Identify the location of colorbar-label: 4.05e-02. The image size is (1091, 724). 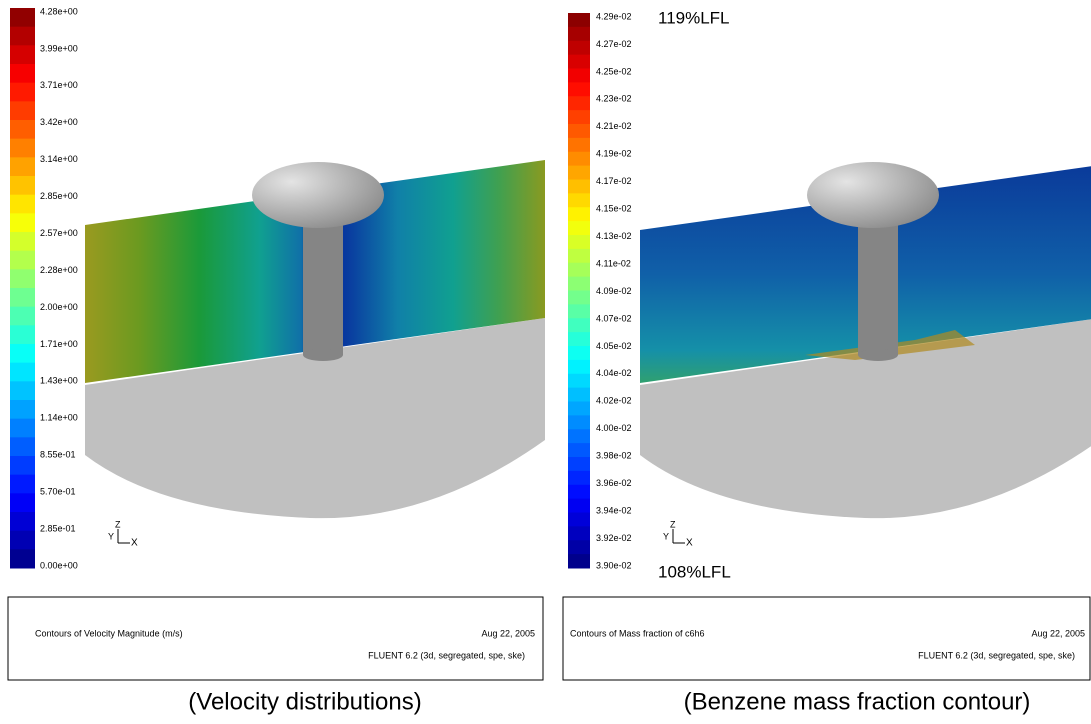
(614, 346).